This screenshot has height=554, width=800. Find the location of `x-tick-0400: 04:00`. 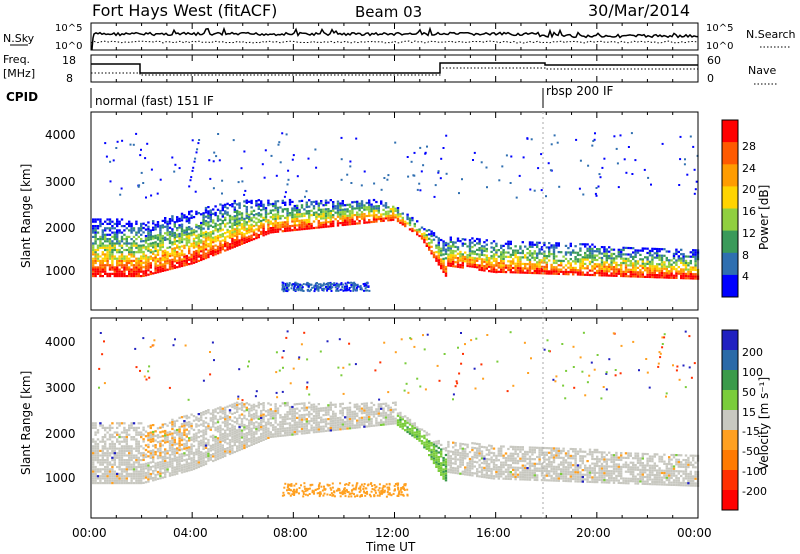

x-tick-0400: 04:00 is located at coordinates (190, 533).